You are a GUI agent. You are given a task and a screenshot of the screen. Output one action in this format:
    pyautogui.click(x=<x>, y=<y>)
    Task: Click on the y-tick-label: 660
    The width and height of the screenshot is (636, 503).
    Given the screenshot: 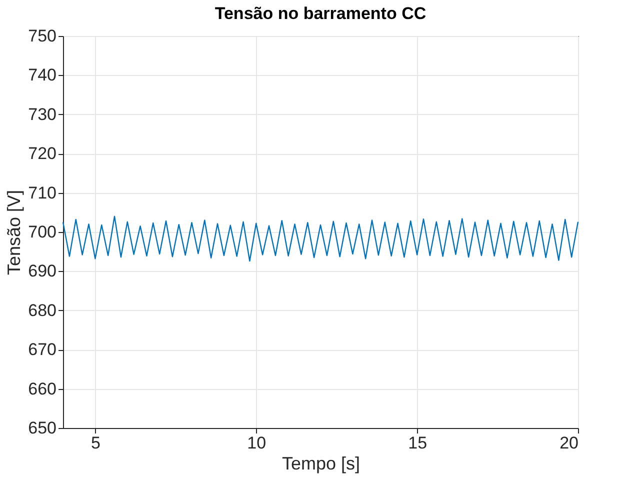 What is the action you would take?
    pyautogui.click(x=42, y=388)
    